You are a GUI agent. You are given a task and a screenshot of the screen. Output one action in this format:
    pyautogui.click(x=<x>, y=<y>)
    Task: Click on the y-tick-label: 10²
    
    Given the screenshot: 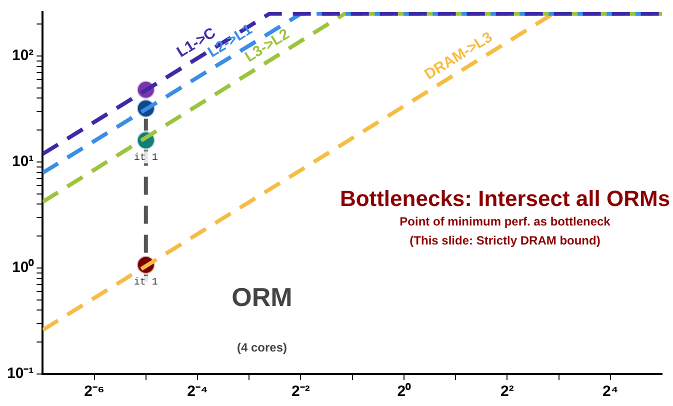 What is the action you would take?
    pyautogui.click(x=23, y=55)
    